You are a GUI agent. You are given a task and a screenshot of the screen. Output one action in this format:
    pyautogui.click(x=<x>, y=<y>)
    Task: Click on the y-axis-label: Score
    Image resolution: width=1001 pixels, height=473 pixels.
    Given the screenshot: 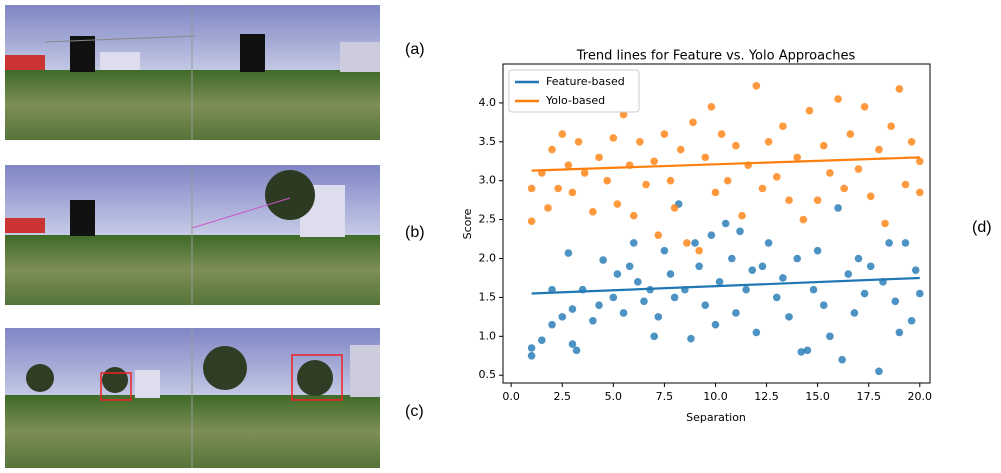 What is the action you would take?
    pyautogui.click(x=467, y=223)
    